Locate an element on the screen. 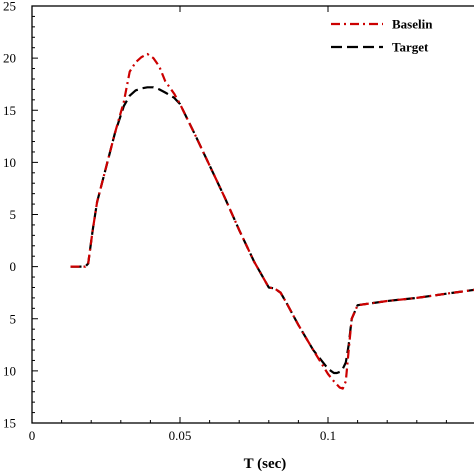  x-tick-label: 0.1 is located at coordinates (328, 435).